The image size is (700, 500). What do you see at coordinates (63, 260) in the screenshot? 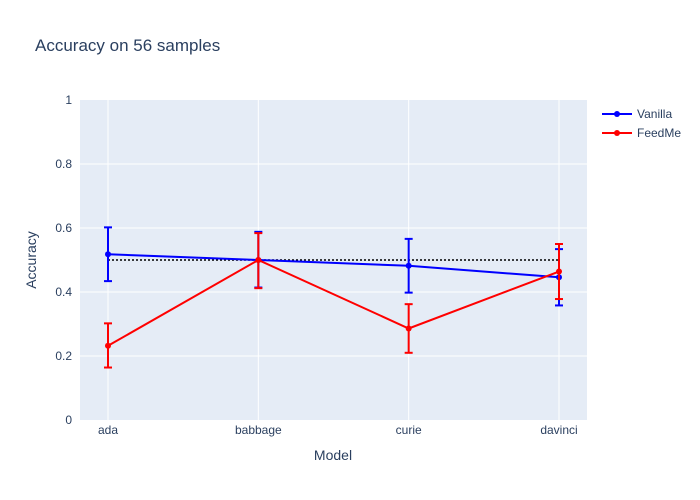
I see `y-axis-ticks: 0 0.2 0.4 0.6 0.8 1` at bounding box center [63, 260].